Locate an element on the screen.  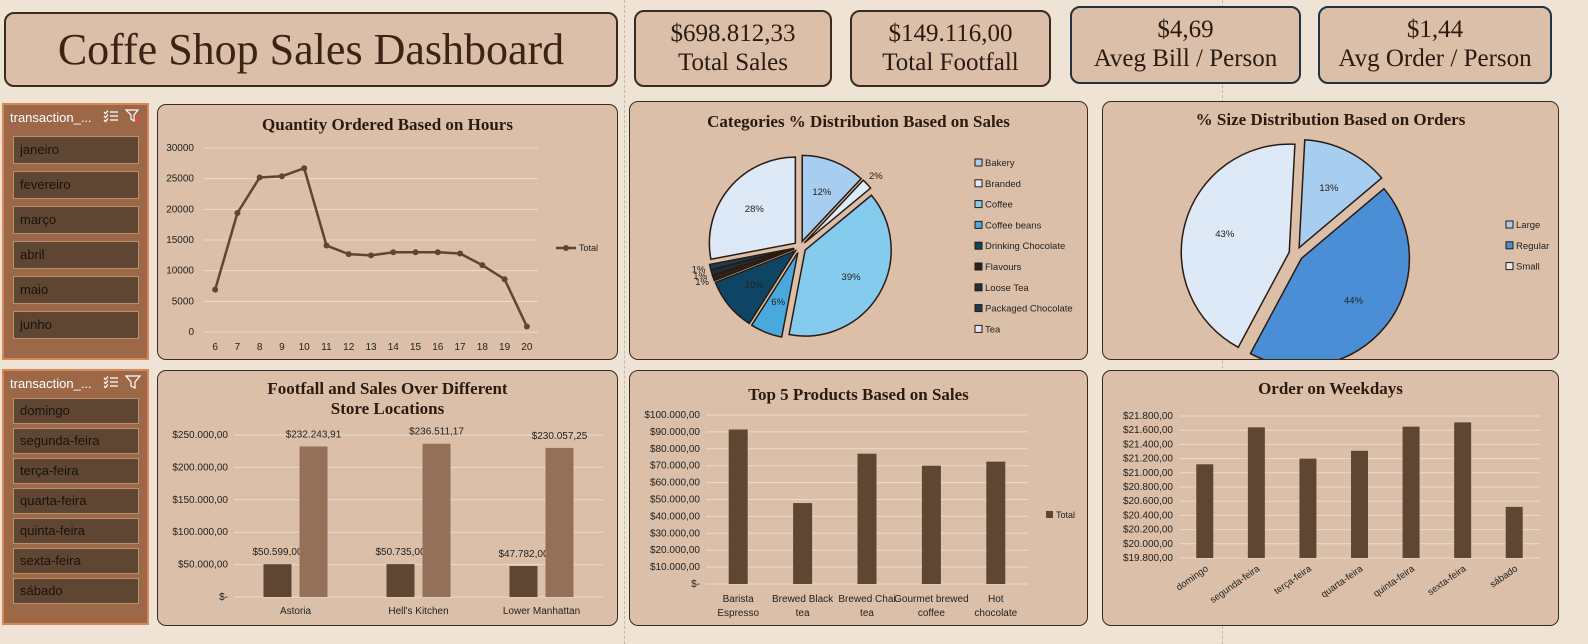
data-label: $230.057,25 is located at coordinates (560, 436).